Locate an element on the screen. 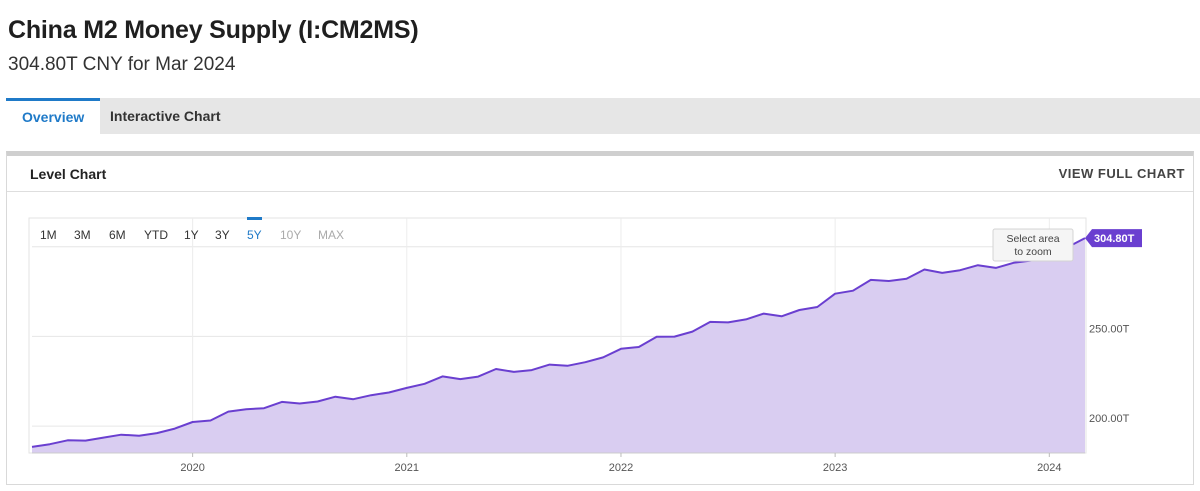  tab-overview: Overview is located at coordinates (53, 116).